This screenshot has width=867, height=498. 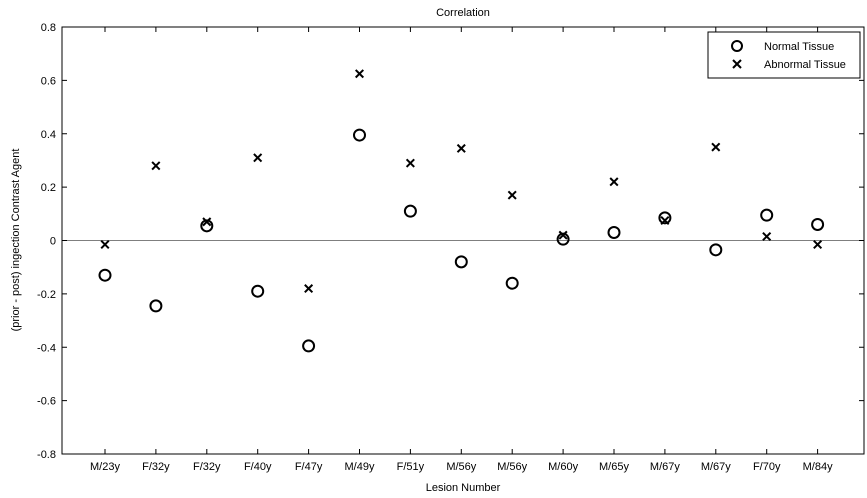 What do you see at coordinates (737, 64) in the screenshot?
I see `legend-x-marker` at bounding box center [737, 64].